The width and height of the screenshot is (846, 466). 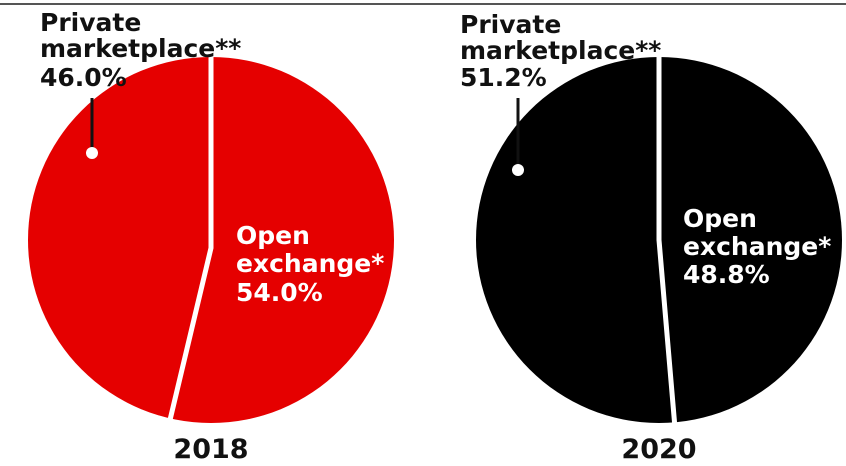 I want to click on pie-2020-private-label-line1: Private, so click(x=510, y=24).